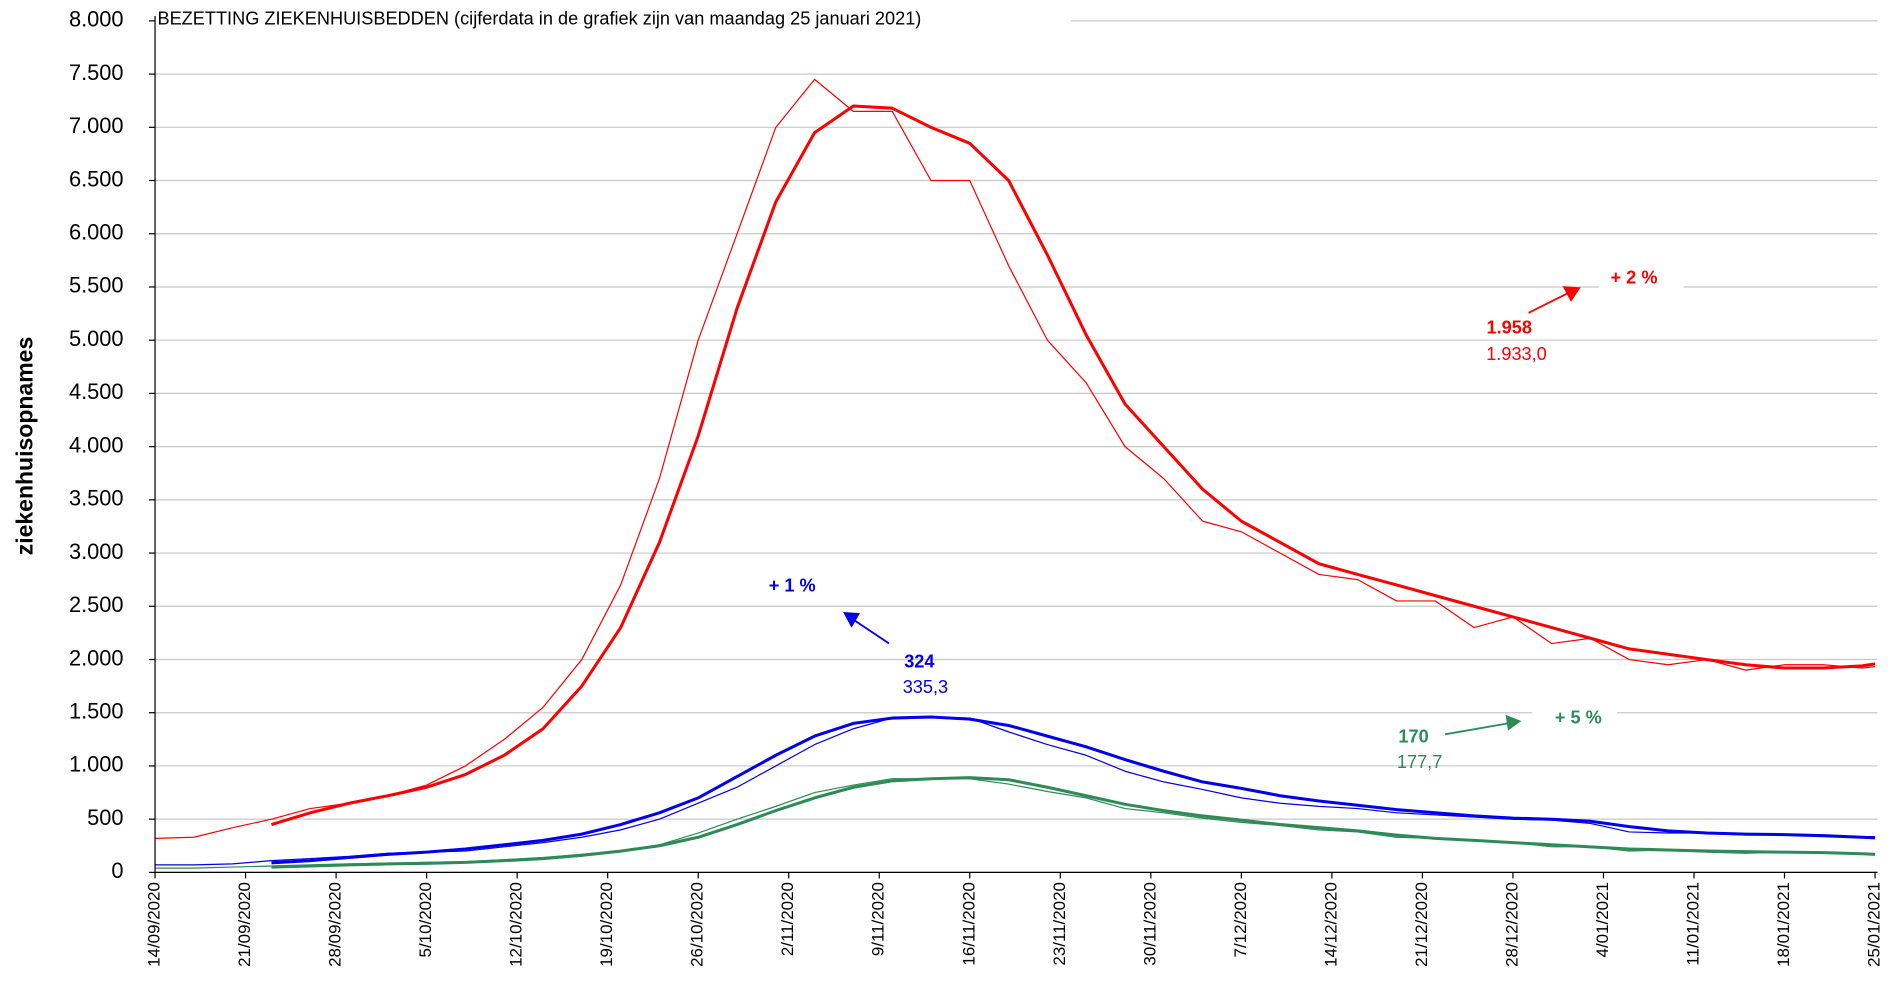 This screenshot has width=1892, height=995. What do you see at coordinates (96, 178) in the screenshot?
I see `y-tick-label: 6.500` at bounding box center [96, 178].